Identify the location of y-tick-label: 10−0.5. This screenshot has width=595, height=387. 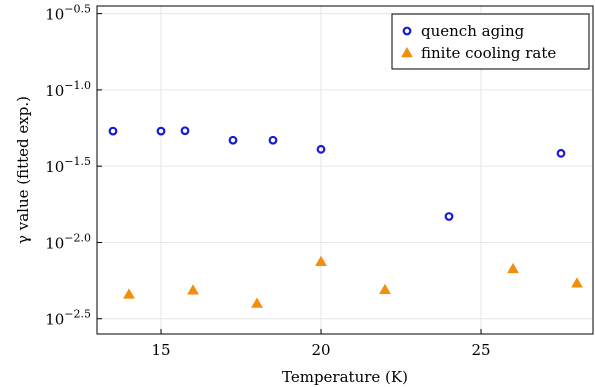
(68, 13).